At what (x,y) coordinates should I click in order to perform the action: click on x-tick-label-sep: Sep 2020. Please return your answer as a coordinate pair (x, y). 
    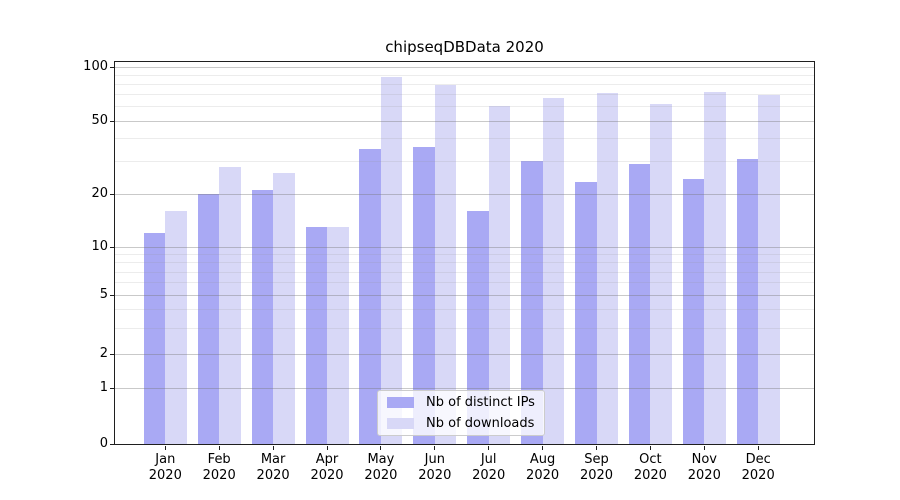
    Looking at the image, I should click on (597, 468).